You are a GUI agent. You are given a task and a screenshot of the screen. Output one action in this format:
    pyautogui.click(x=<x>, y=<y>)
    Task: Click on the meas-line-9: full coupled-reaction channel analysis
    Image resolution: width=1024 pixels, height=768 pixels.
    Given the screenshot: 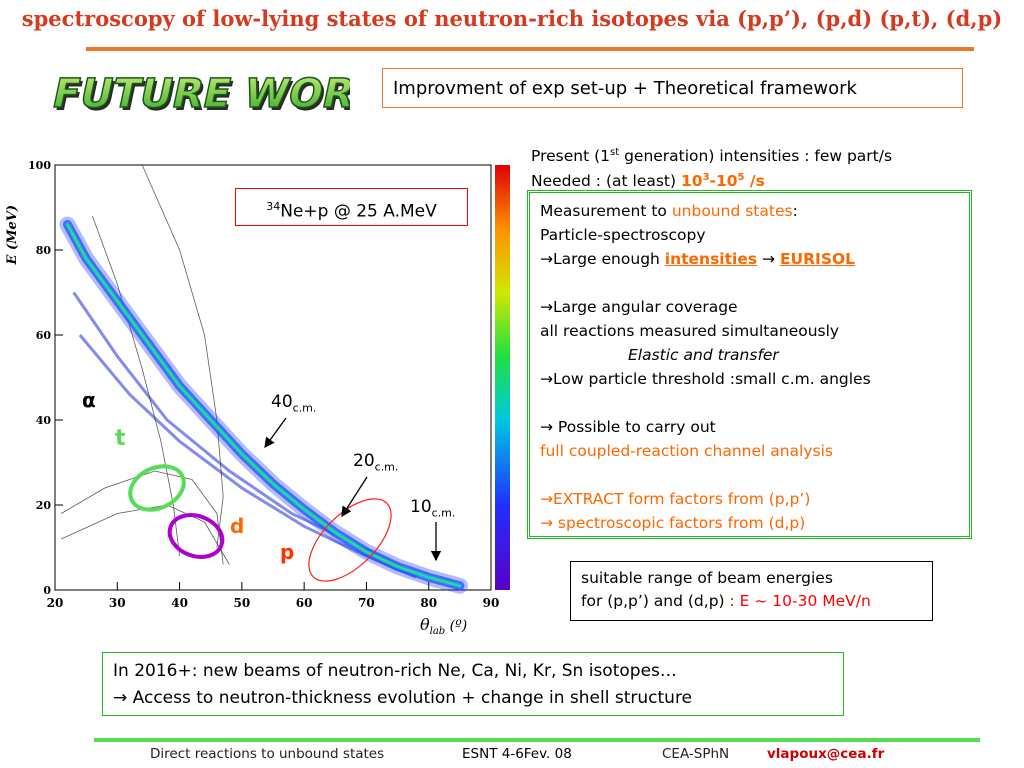 What is the action you would take?
    pyautogui.click(x=686, y=451)
    